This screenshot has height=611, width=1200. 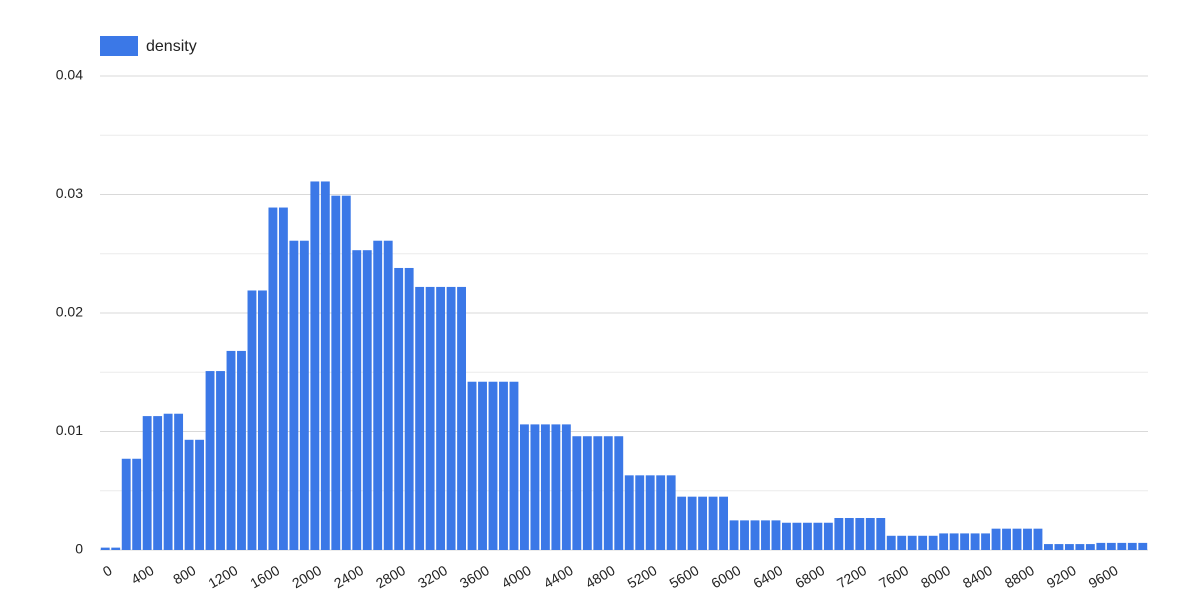 What do you see at coordinates (767, 577) in the screenshot?
I see `x-tick-label: 6400` at bounding box center [767, 577].